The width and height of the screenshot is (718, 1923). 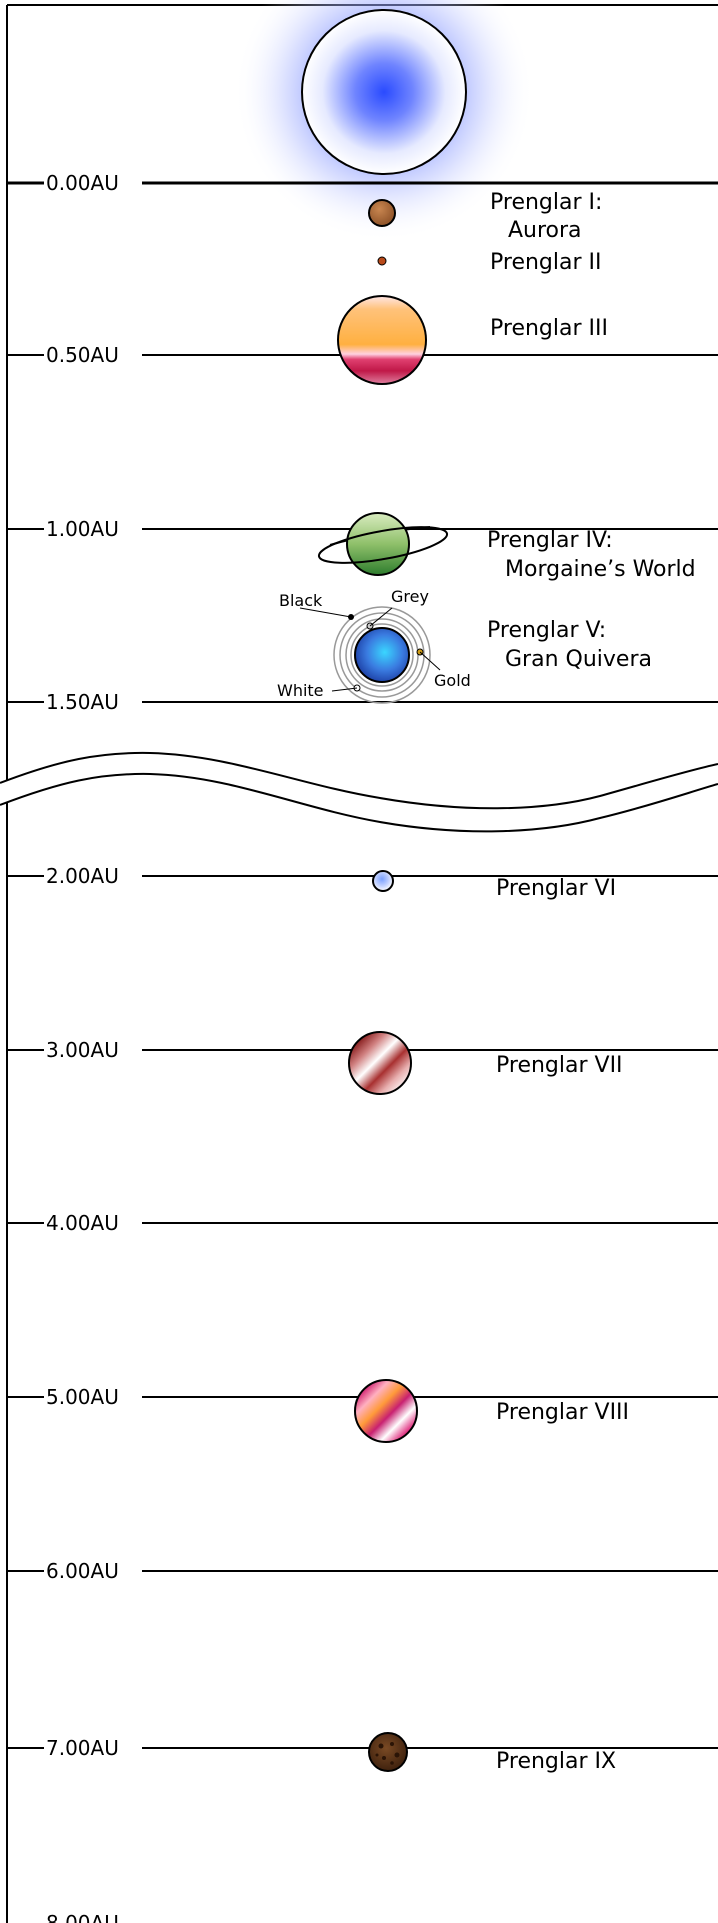 I want to click on au-label-2-00: 2.00AU, so click(x=82, y=876).